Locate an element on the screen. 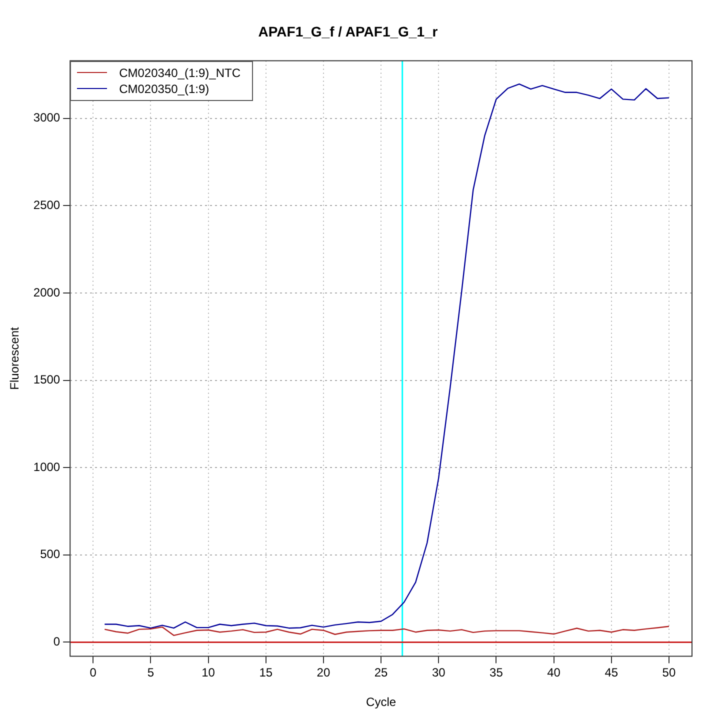  y-tick-label: 0 is located at coordinates (56, 641).